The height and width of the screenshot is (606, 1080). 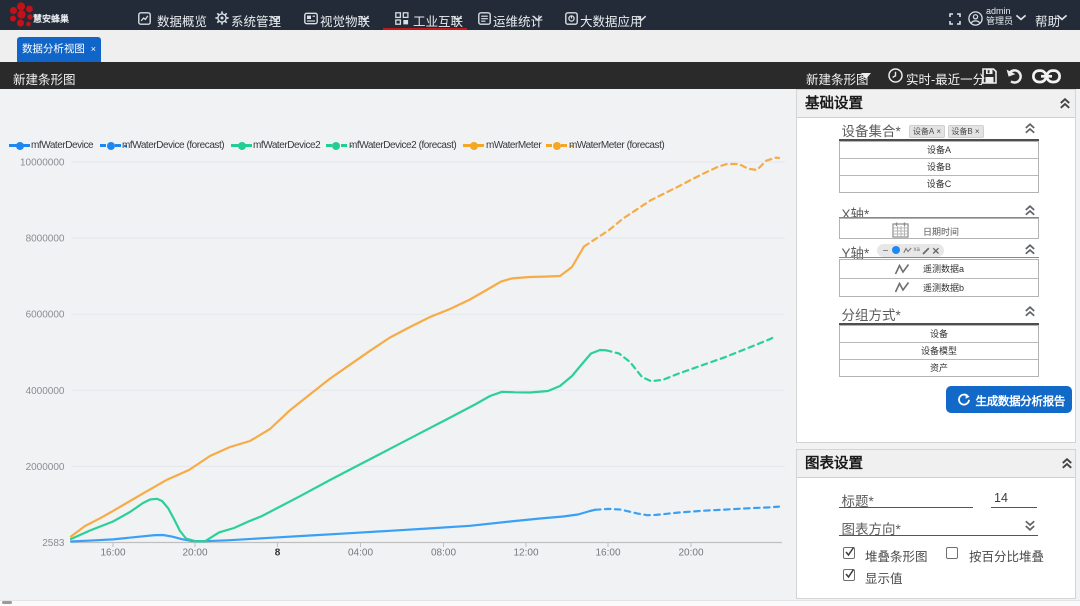 I want to click on svg-text: 12:00, so click(x=525, y=553).